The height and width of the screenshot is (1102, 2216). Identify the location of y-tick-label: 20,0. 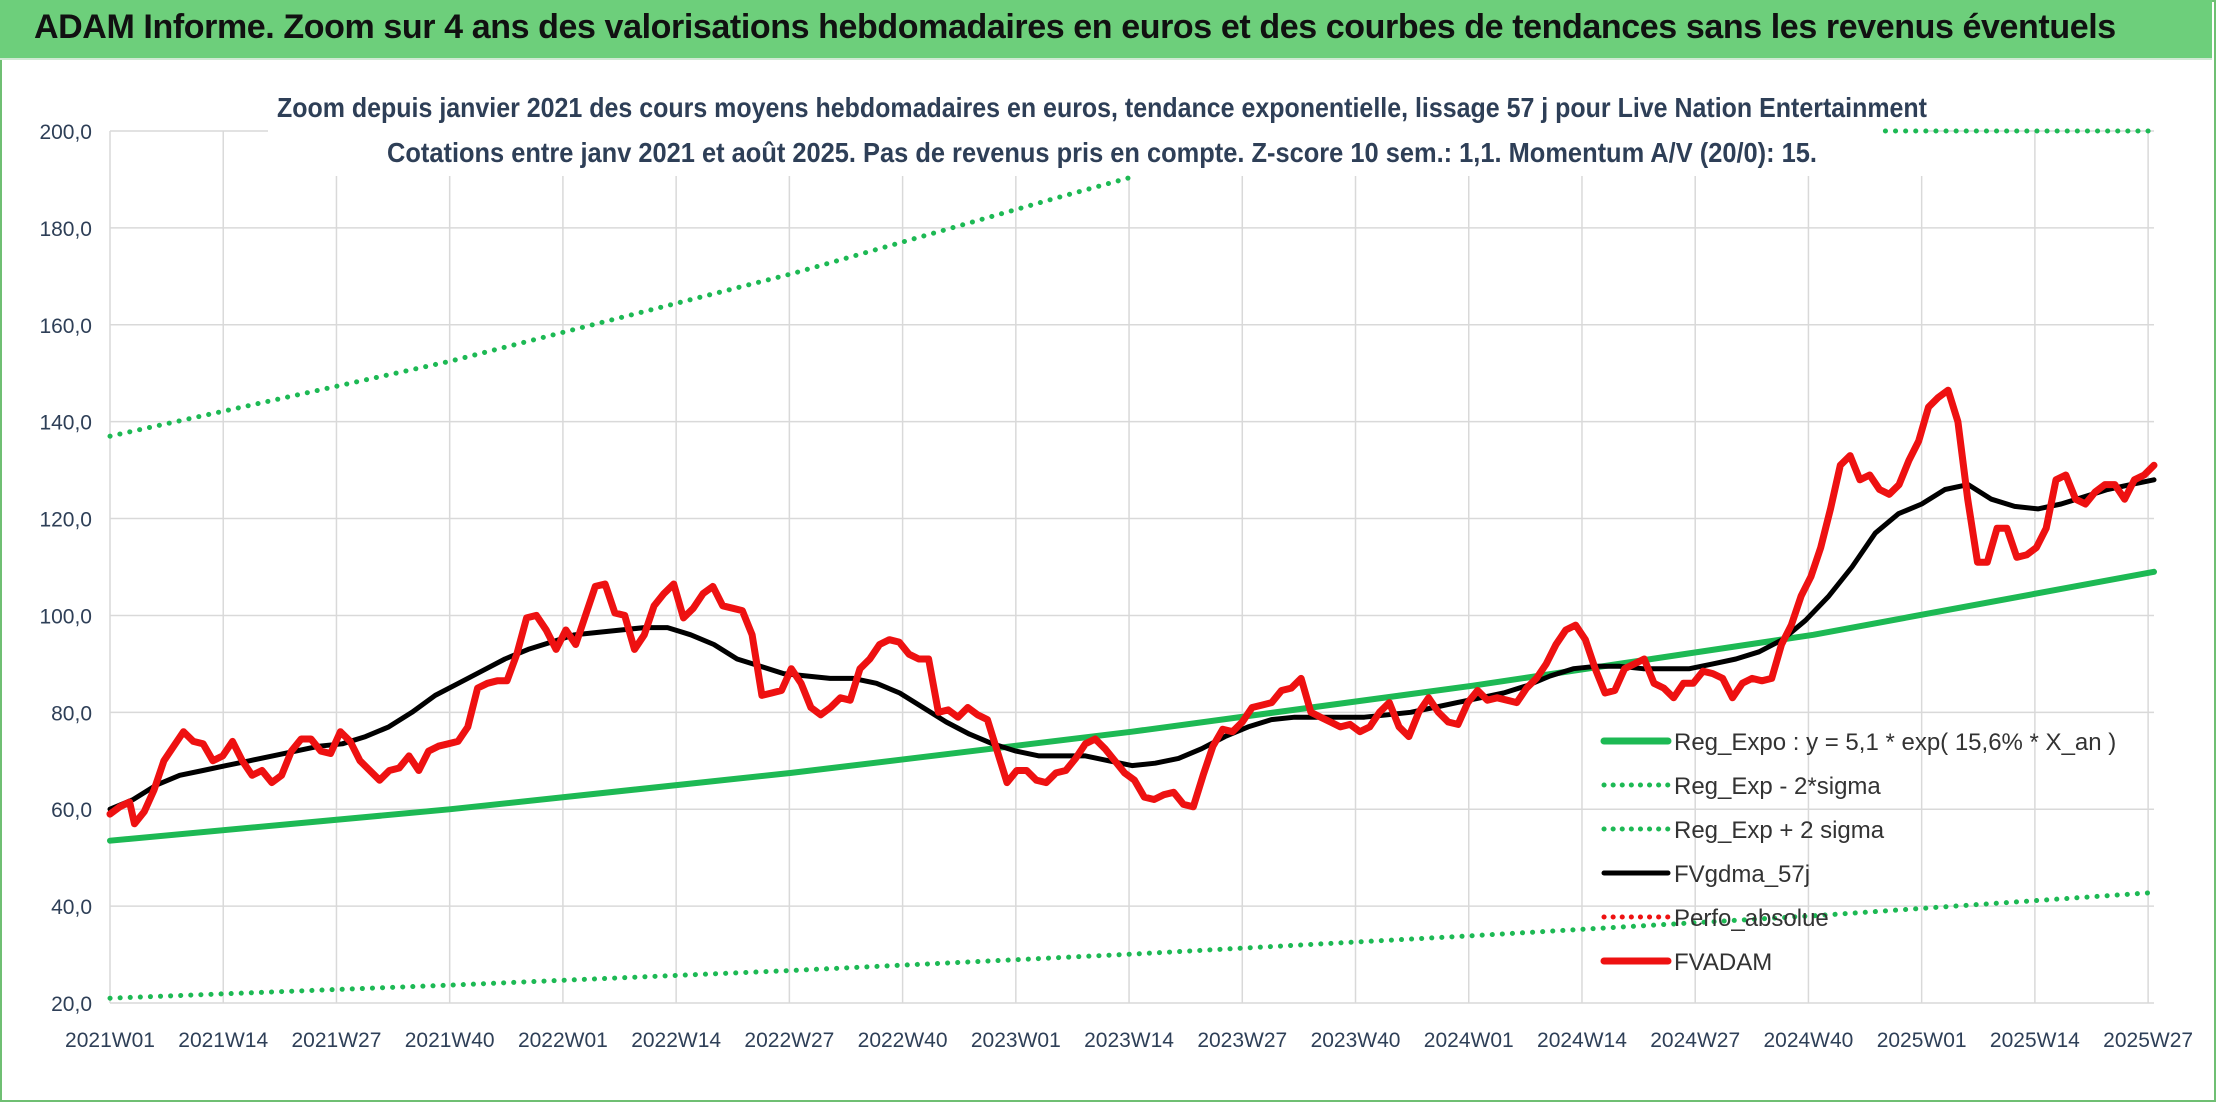
(71, 1004).